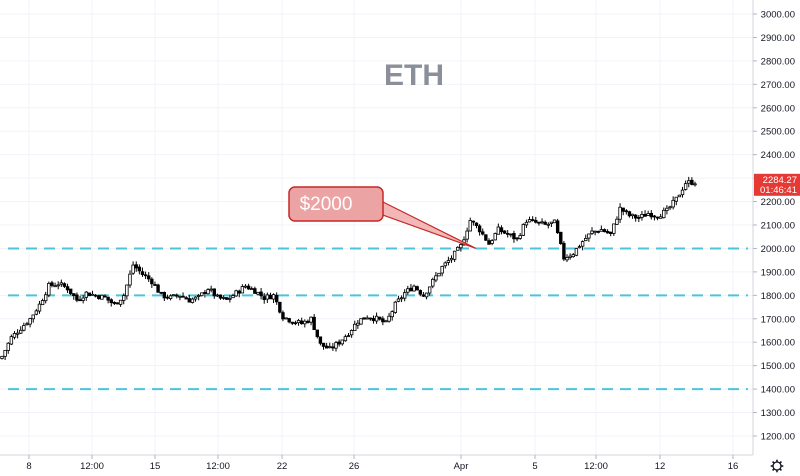 Image resolution: width=800 pixels, height=476 pixels. I want to click on price-axis-tick-label: 2500.00, so click(778, 132).